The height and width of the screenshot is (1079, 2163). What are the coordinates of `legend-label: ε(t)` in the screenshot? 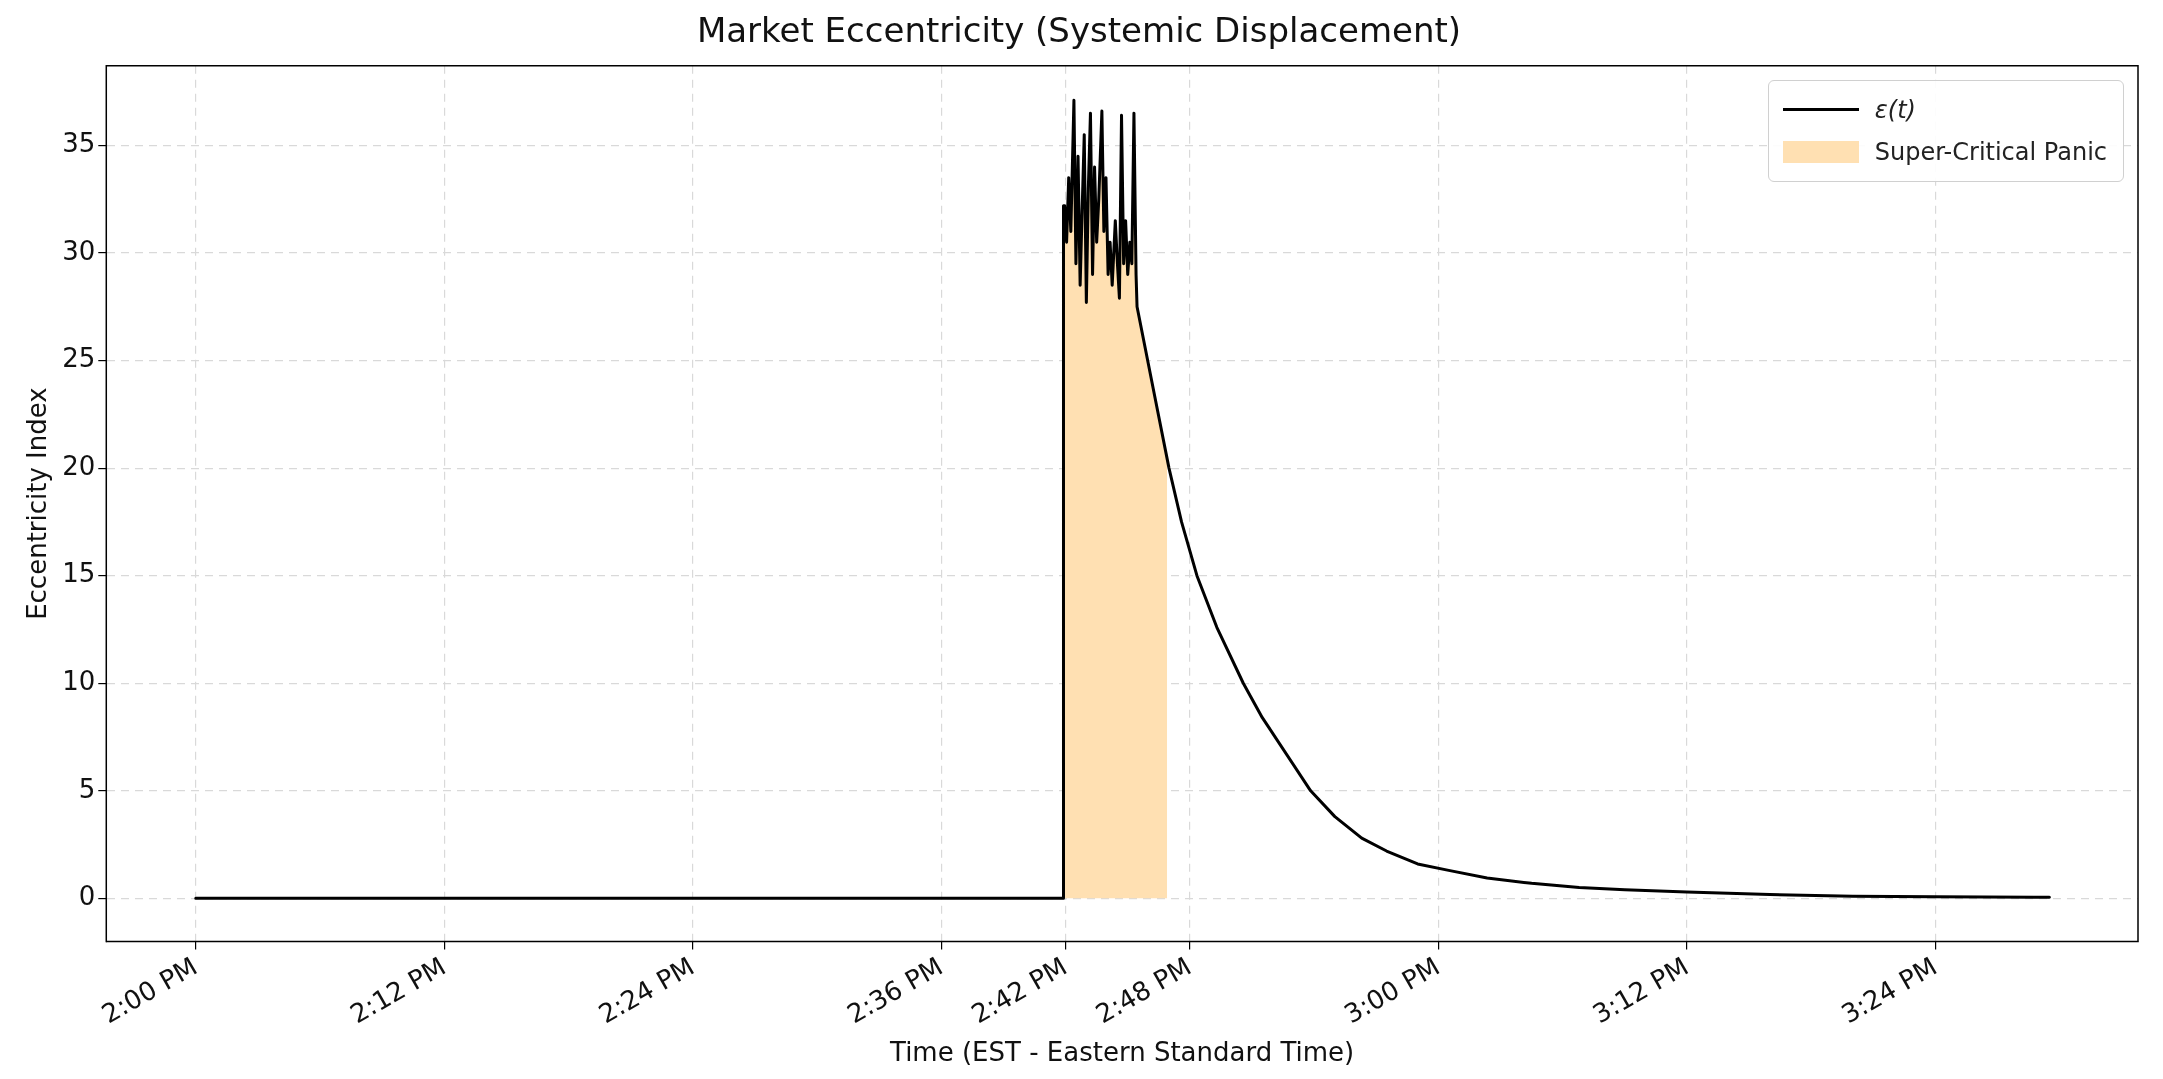 It's located at (1895, 109).